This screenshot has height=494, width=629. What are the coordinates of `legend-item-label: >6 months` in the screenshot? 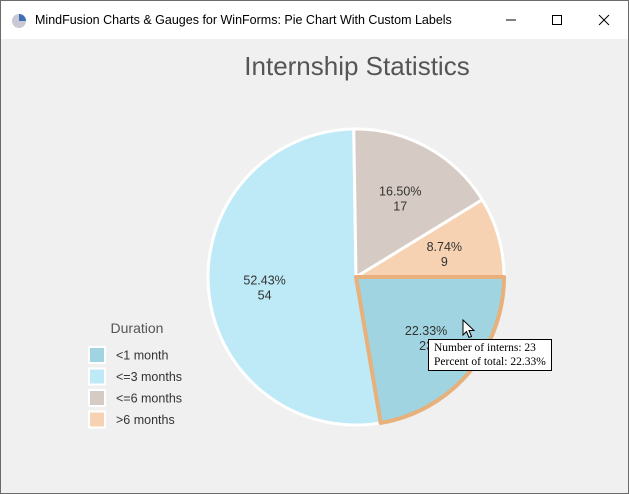 It's located at (145, 420).